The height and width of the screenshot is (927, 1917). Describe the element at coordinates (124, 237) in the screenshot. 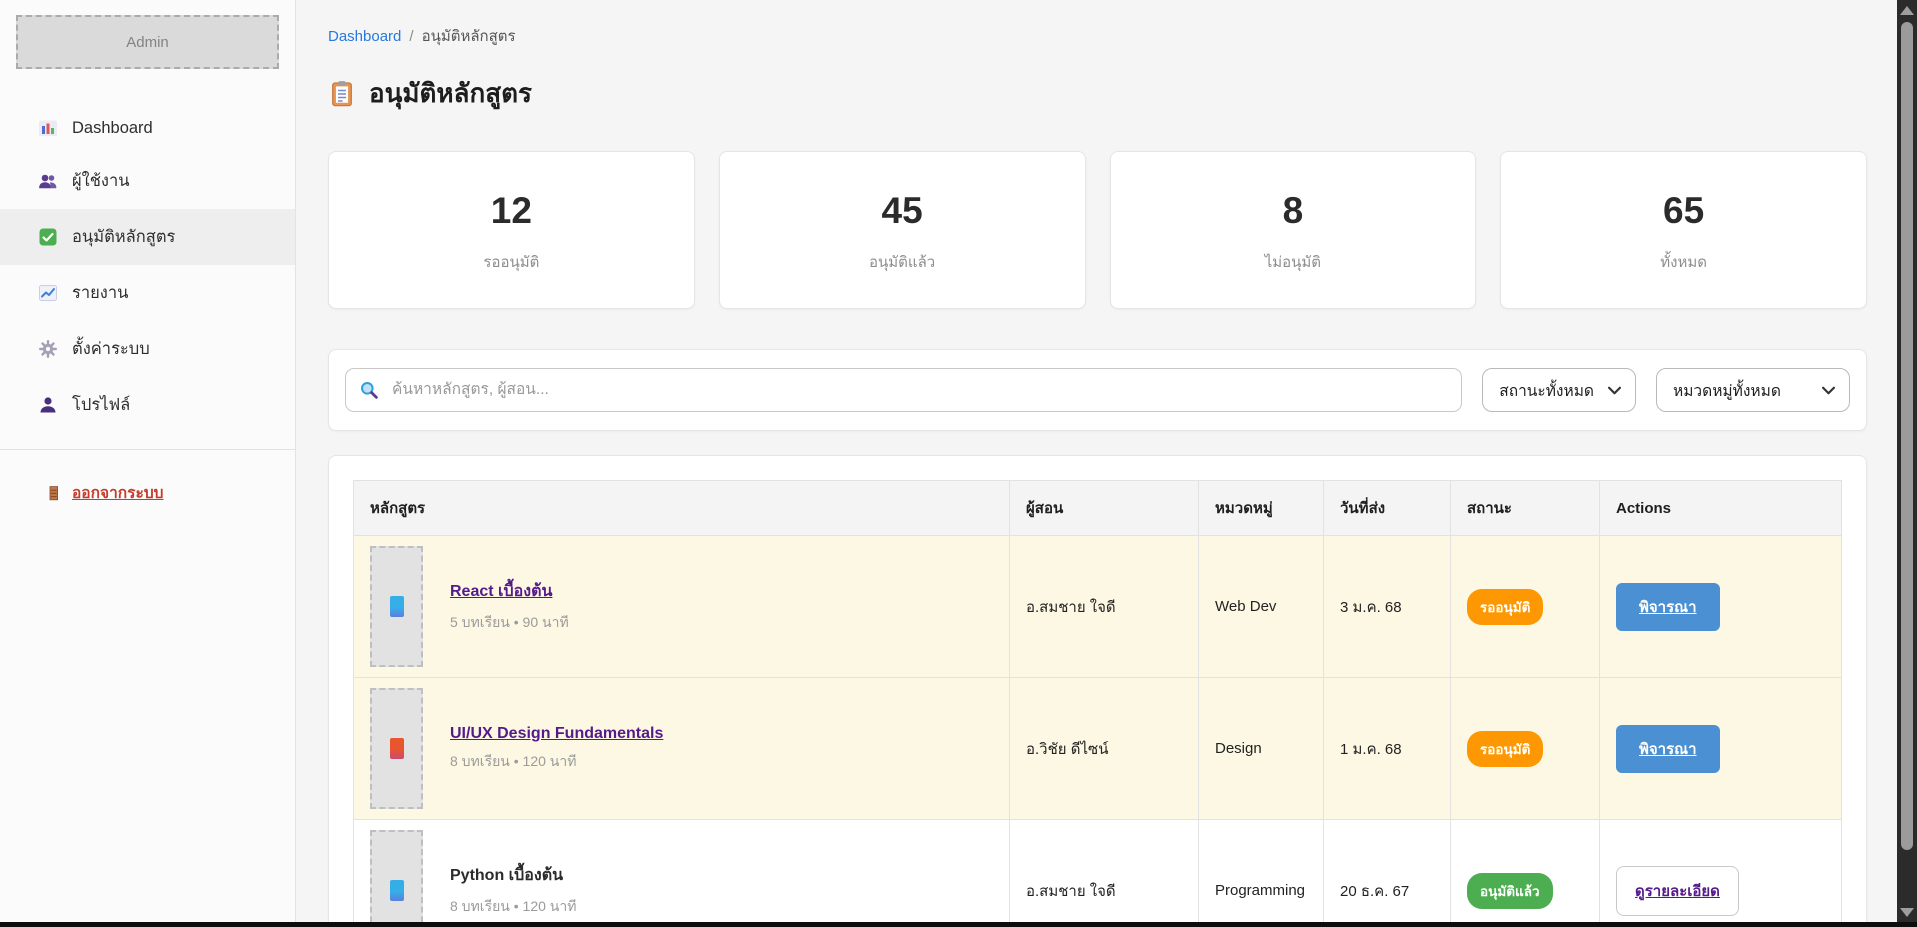

I see `sidebar-item-label: อนุมัติหลักสูตร` at that location.